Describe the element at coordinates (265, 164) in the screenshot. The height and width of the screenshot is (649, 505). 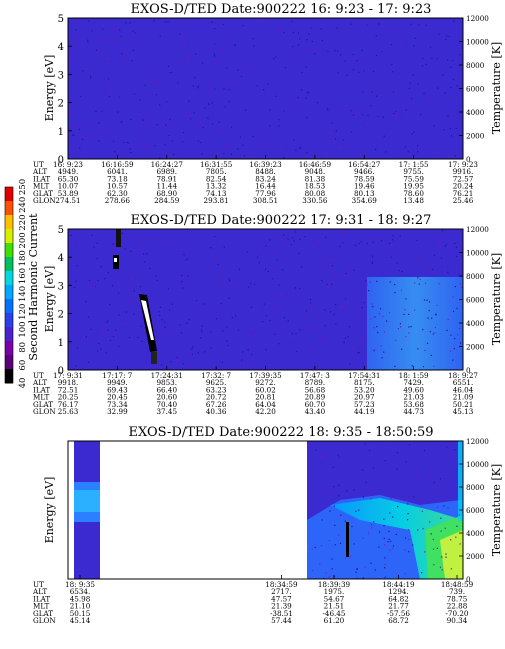
I see `table-cell: 16:39:23` at that location.